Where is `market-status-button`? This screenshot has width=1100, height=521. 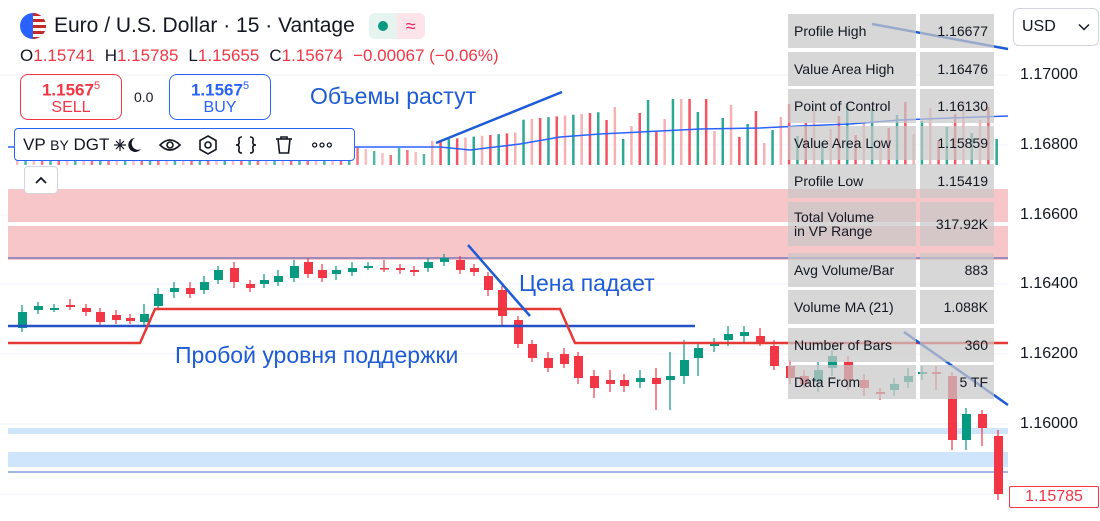 market-status-button is located at coordinates (382, 26).